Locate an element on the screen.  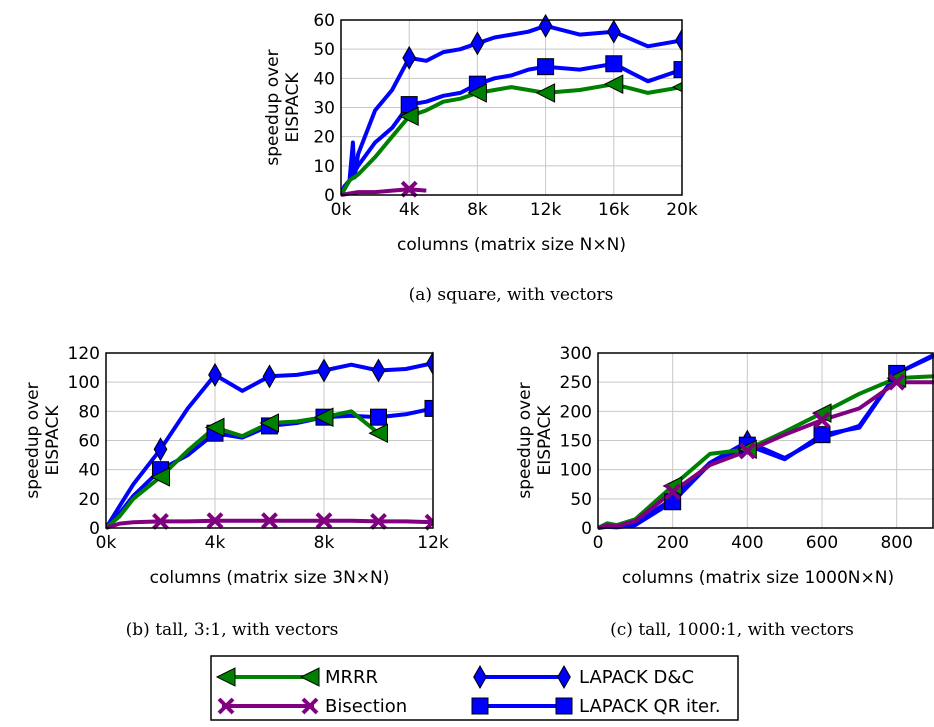
series-line-mrrr is located at coordinates (511, 139).